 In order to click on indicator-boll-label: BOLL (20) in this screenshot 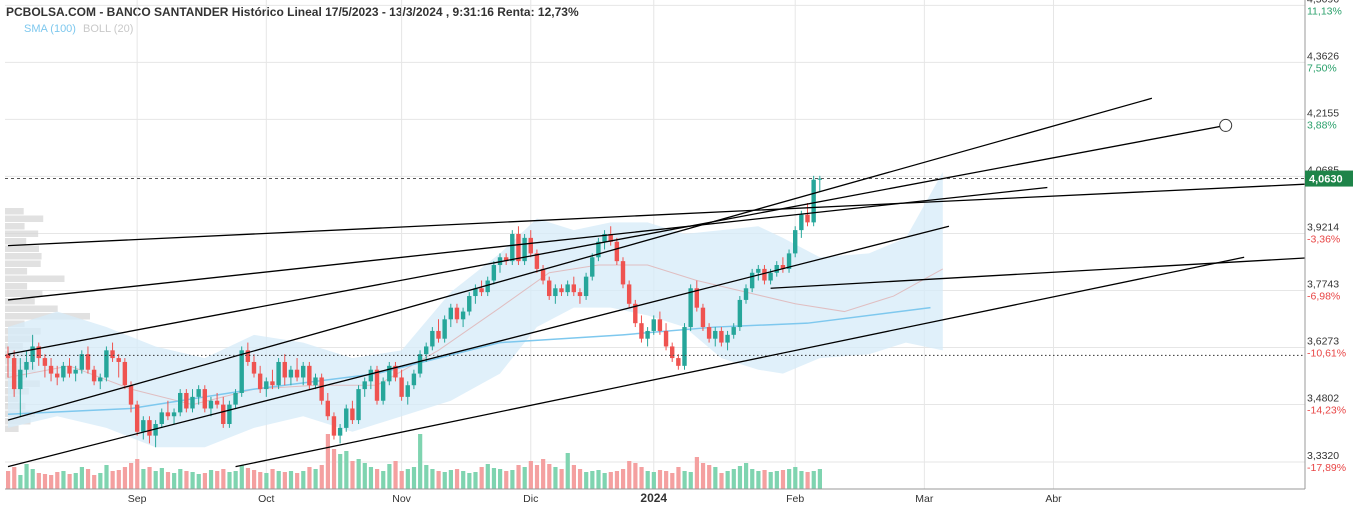, I will do `click(108, 29)`.